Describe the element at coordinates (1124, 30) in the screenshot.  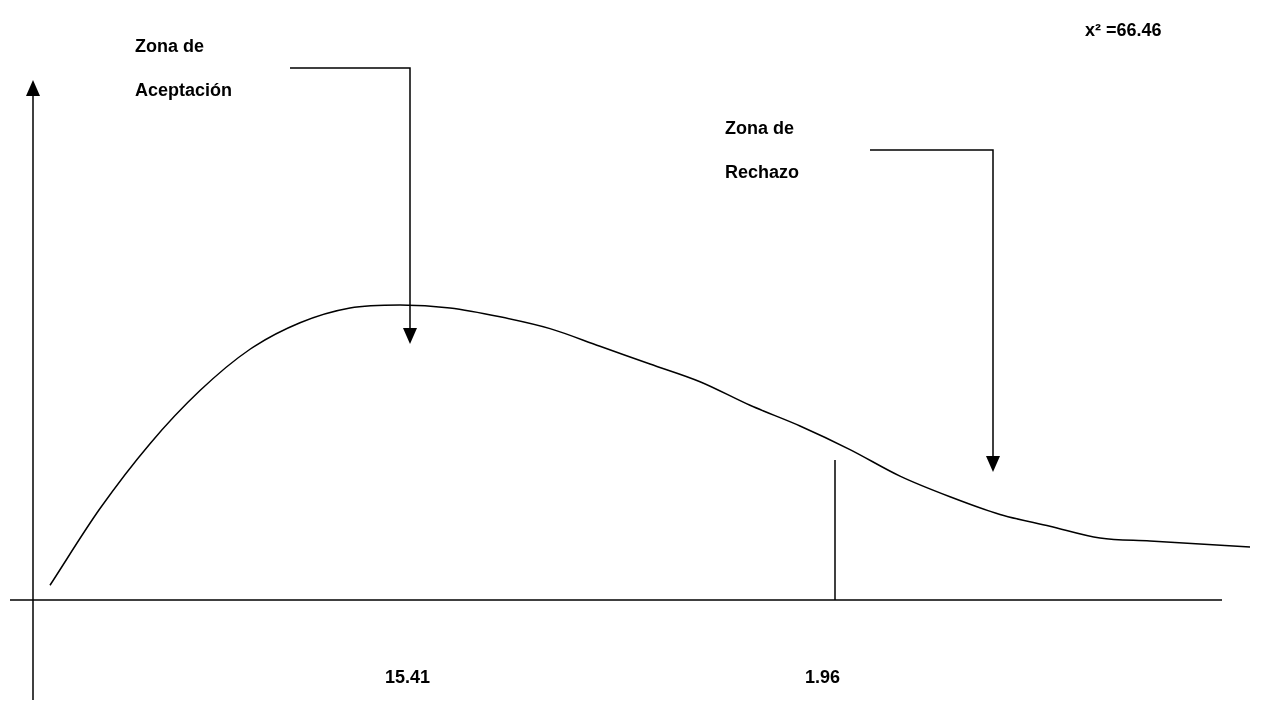
I see `text: x² =66.46` at that location.